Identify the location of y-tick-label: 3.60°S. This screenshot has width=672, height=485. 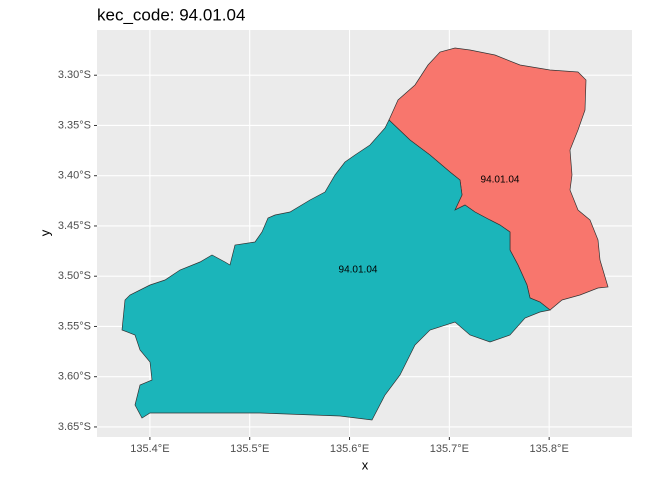
(74, 377).